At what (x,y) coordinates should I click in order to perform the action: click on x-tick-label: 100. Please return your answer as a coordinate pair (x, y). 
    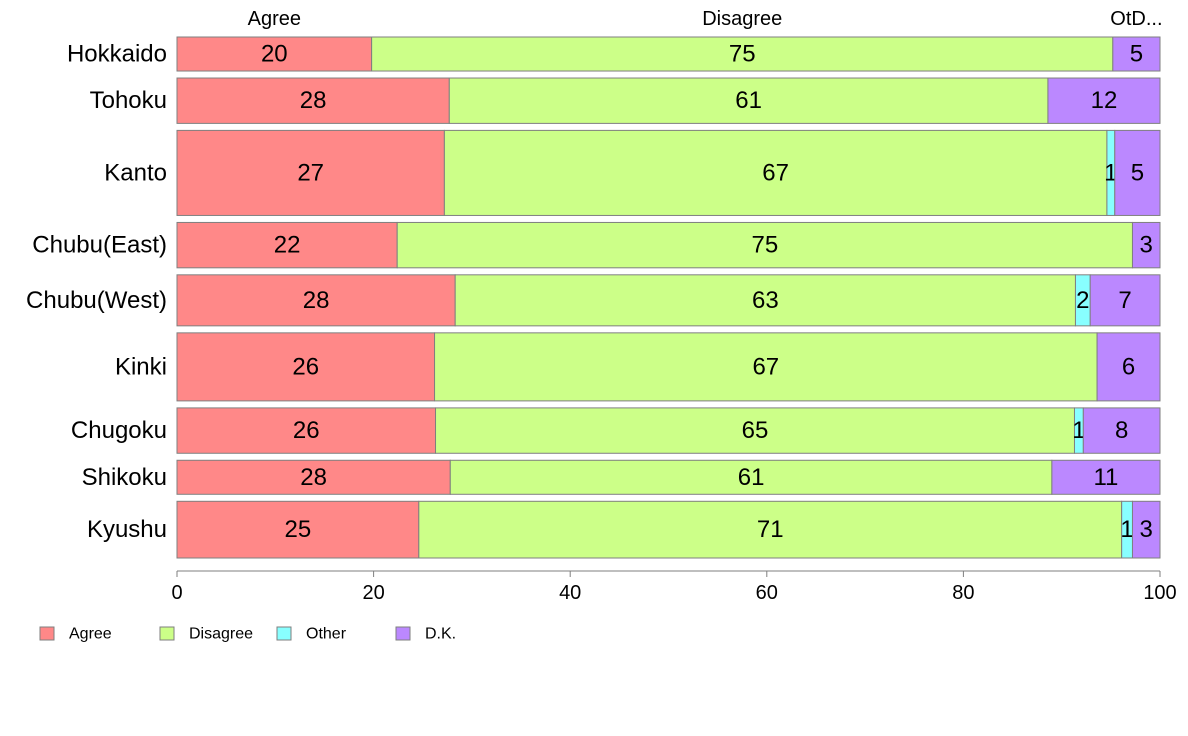
    Looking at the image, I should click on (1159, 593).